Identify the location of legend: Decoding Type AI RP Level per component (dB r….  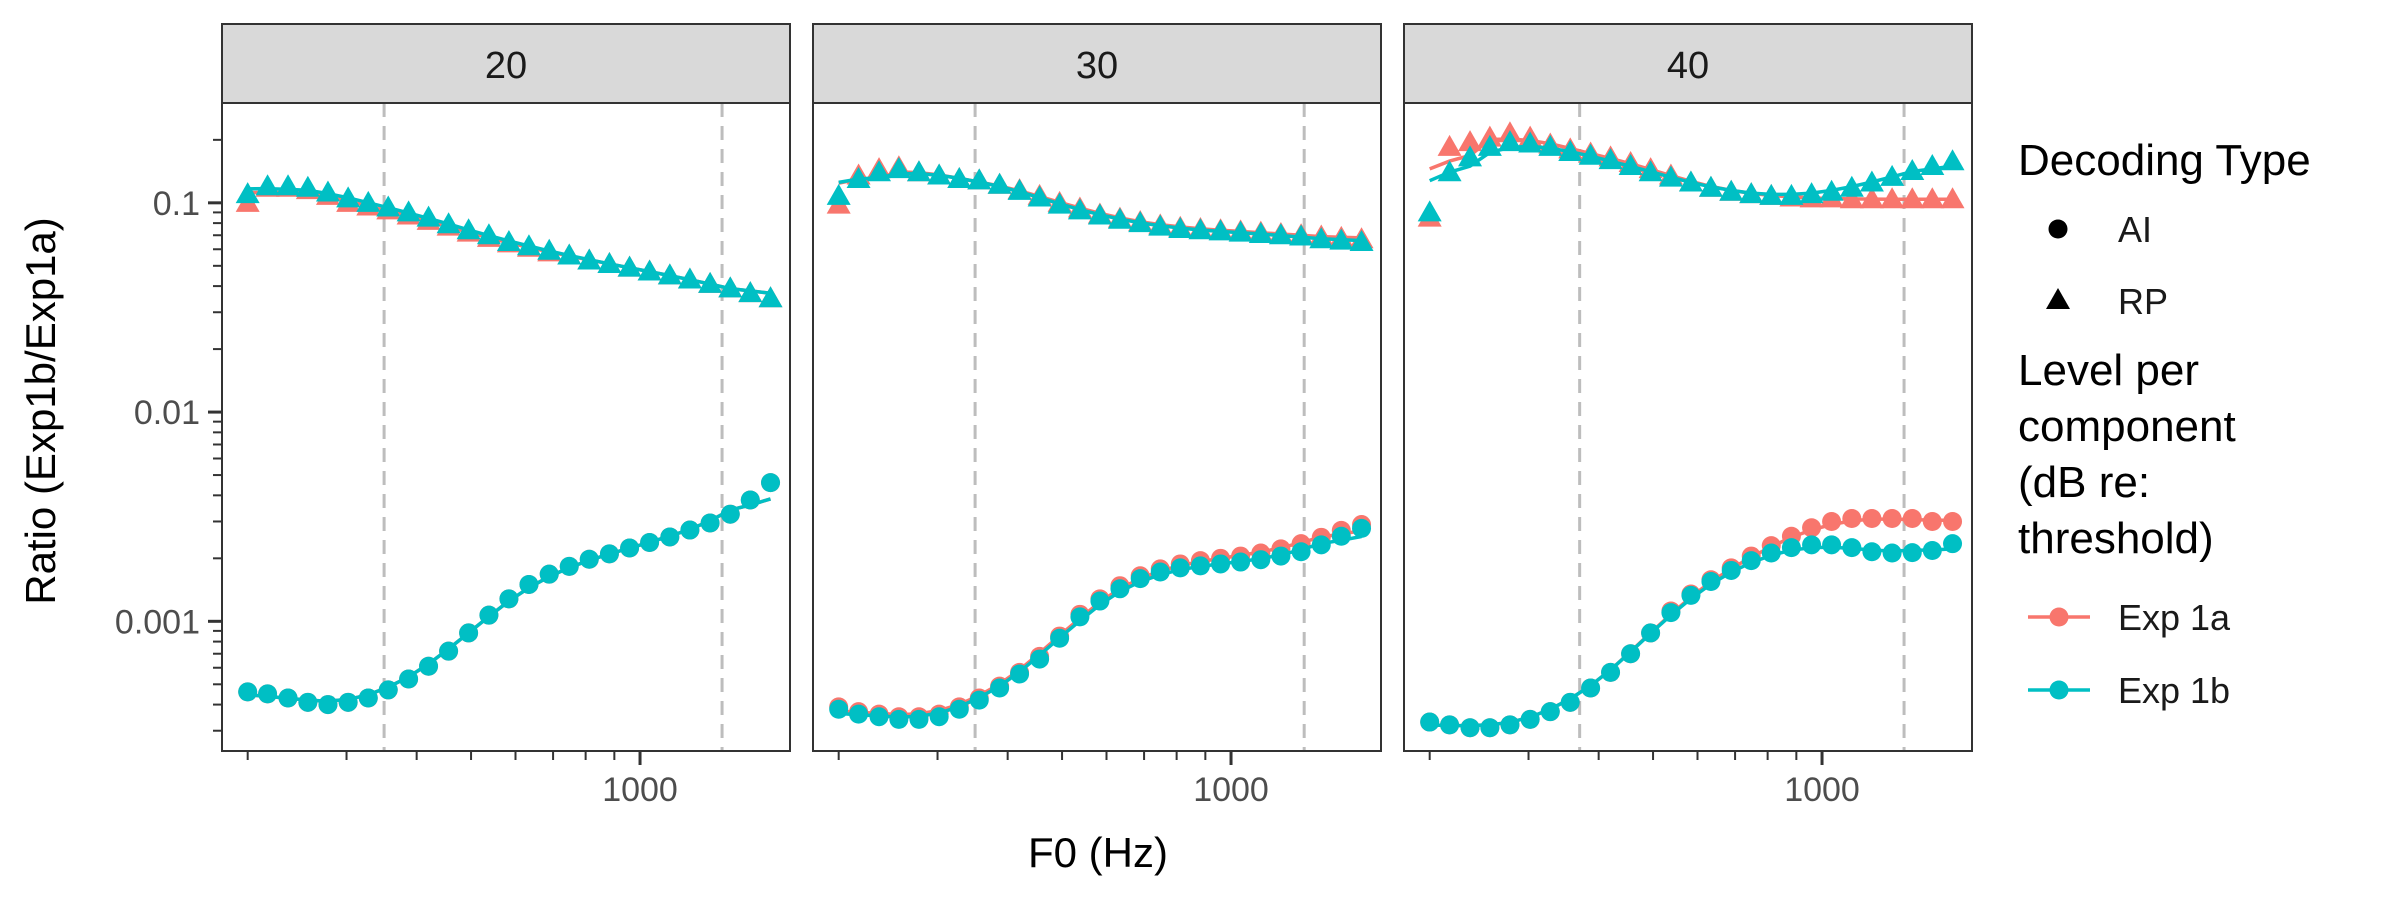
(2164, 423).